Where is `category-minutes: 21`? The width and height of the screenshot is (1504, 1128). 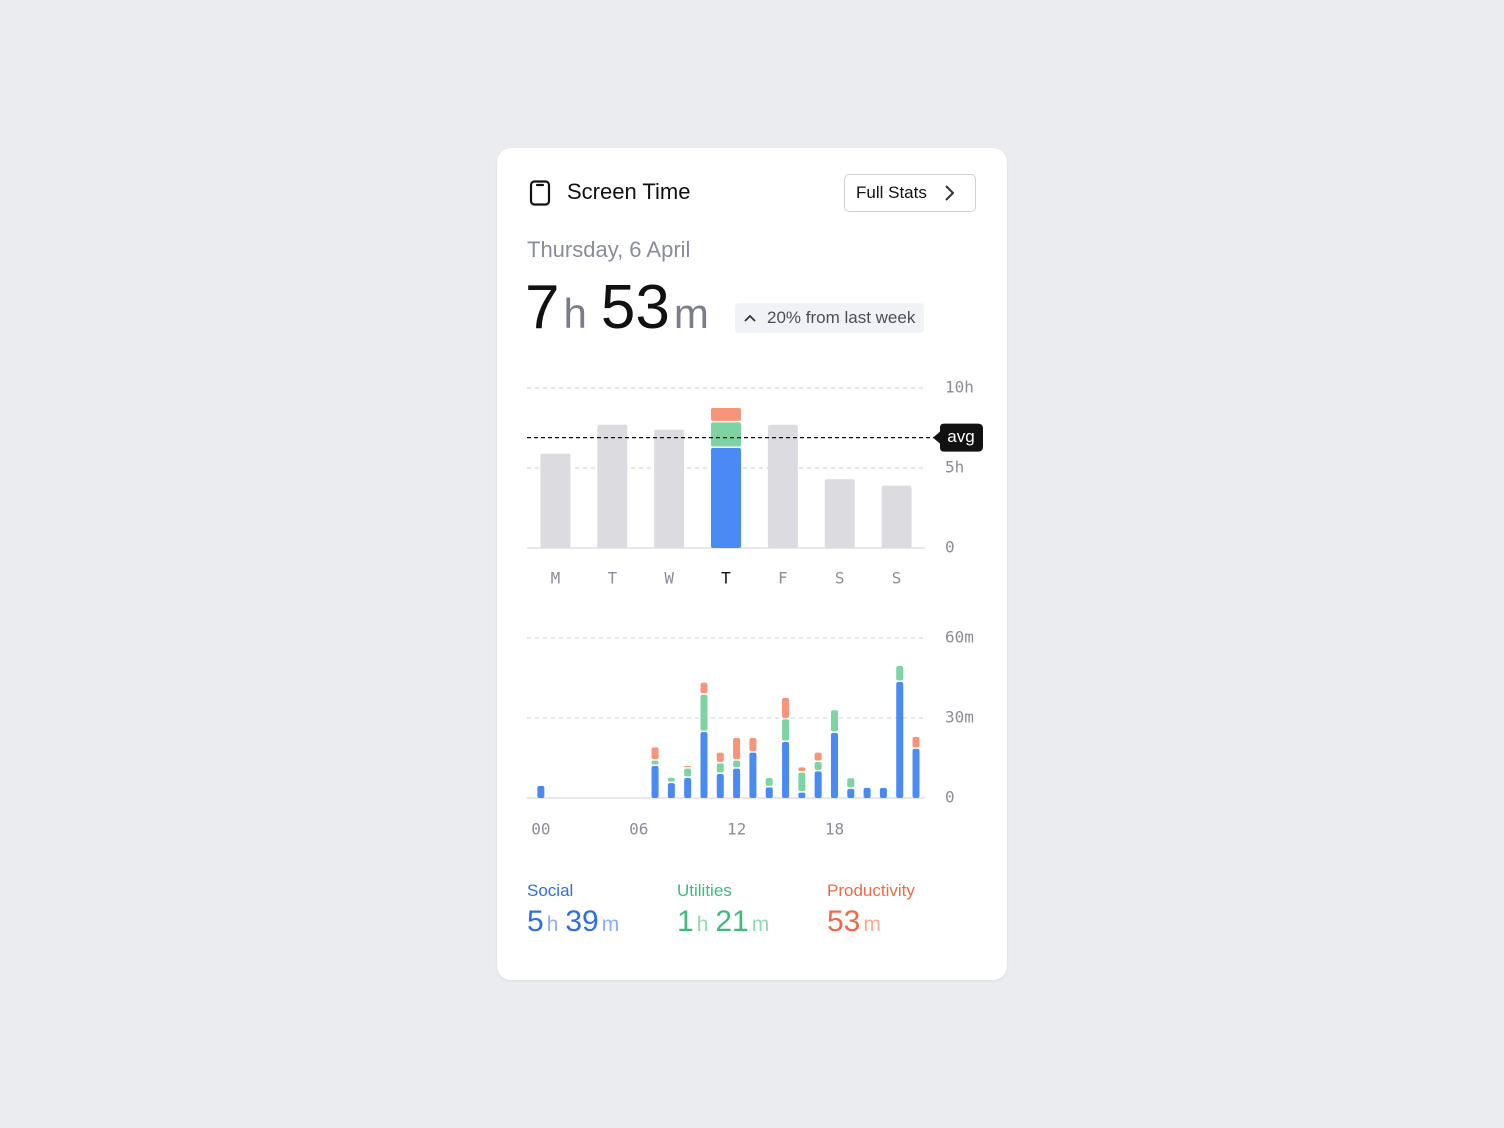 category-minutes: 21 is located at coordinates (732, 921).